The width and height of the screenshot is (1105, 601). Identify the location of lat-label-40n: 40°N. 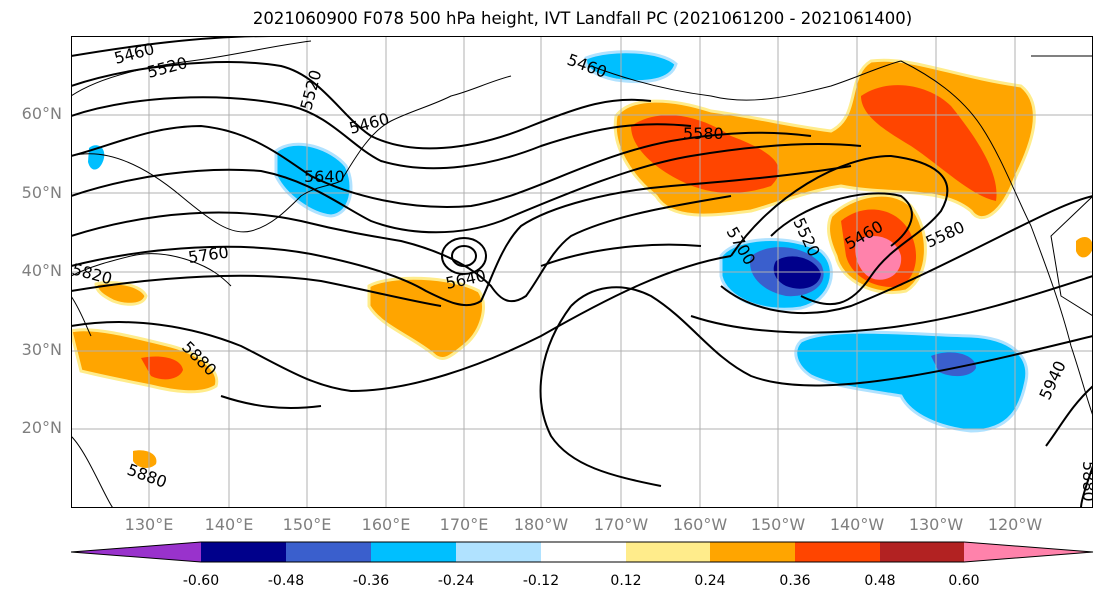
(41, 270).